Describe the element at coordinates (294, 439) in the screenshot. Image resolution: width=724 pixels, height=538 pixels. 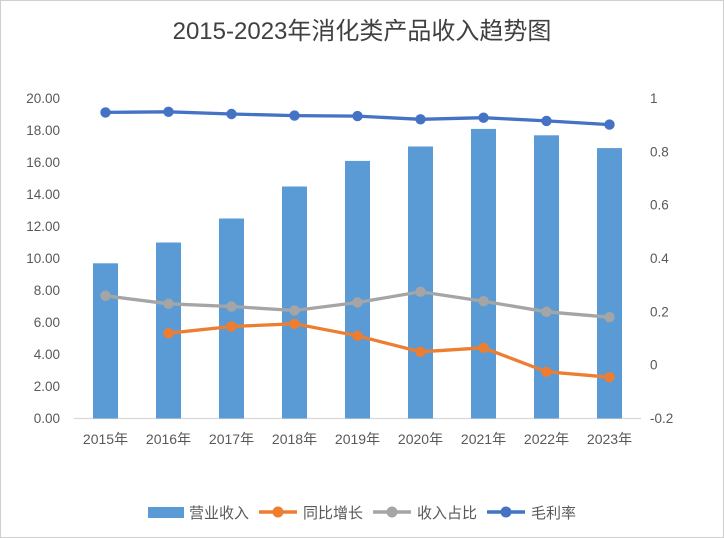
I see `x-axis-category-label: 2018年` at that location.